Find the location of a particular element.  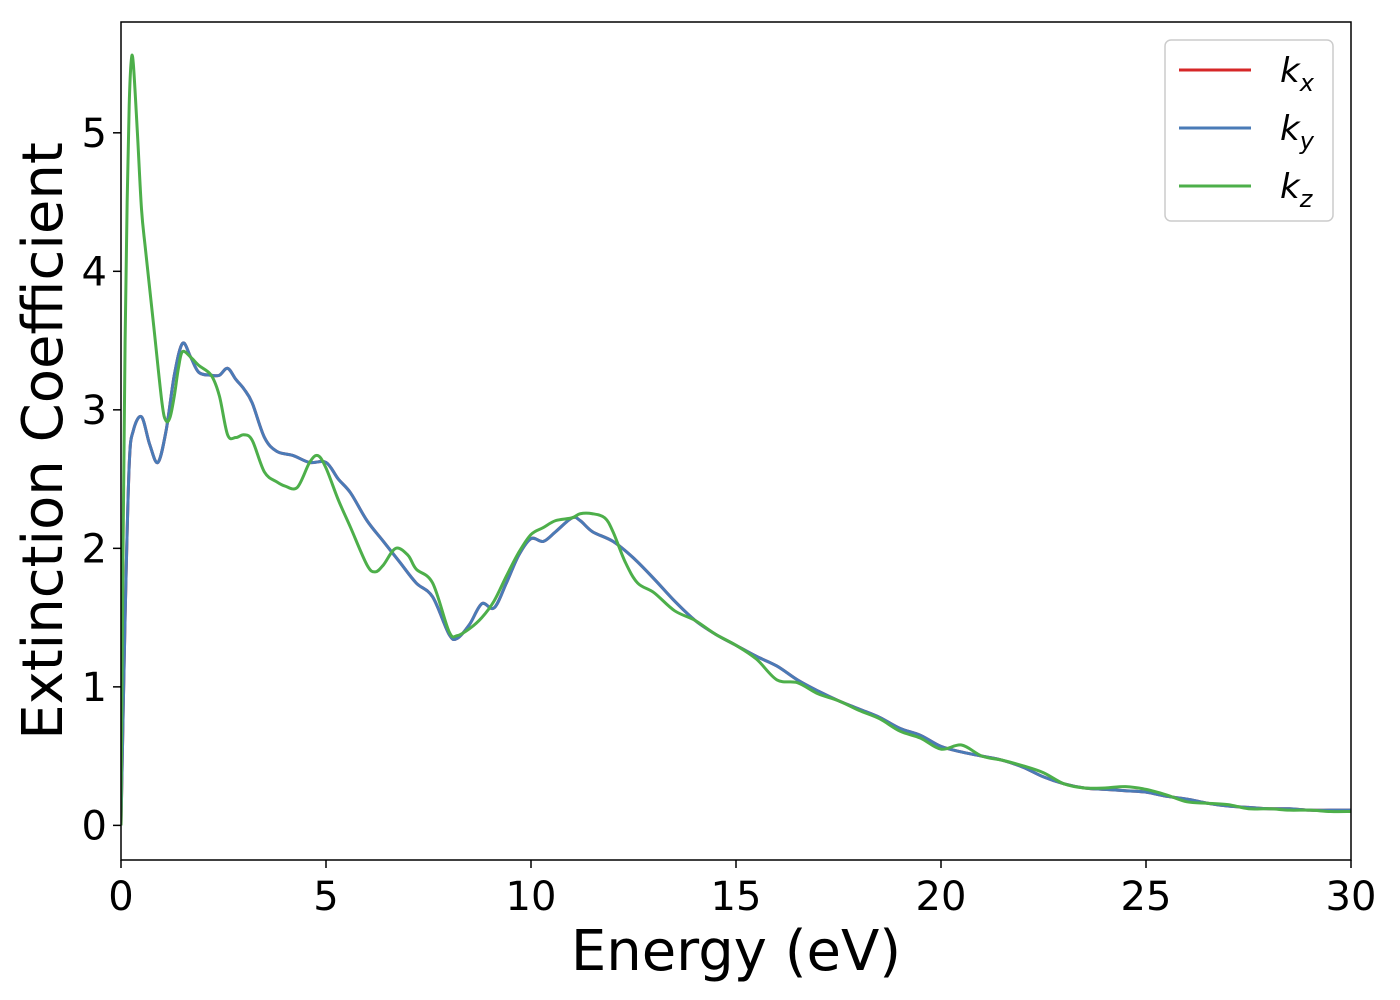

x-tick-label: 0 is located at coordinates (120, 897).